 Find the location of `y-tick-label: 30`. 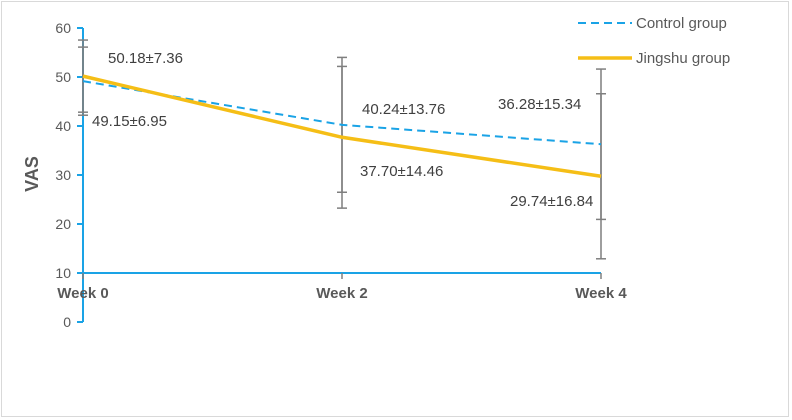

y-tick-label: 30 is located at coordinates (63, 175).